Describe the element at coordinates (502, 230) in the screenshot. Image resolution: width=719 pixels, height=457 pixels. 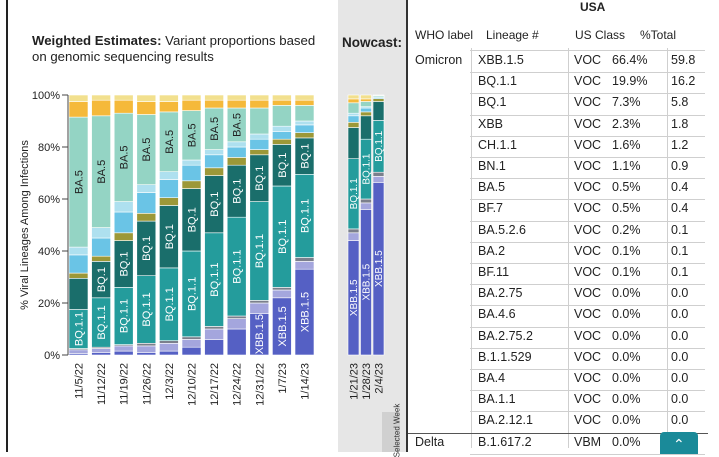
I see `lineage-cell: BA.5.2.6` at that location.